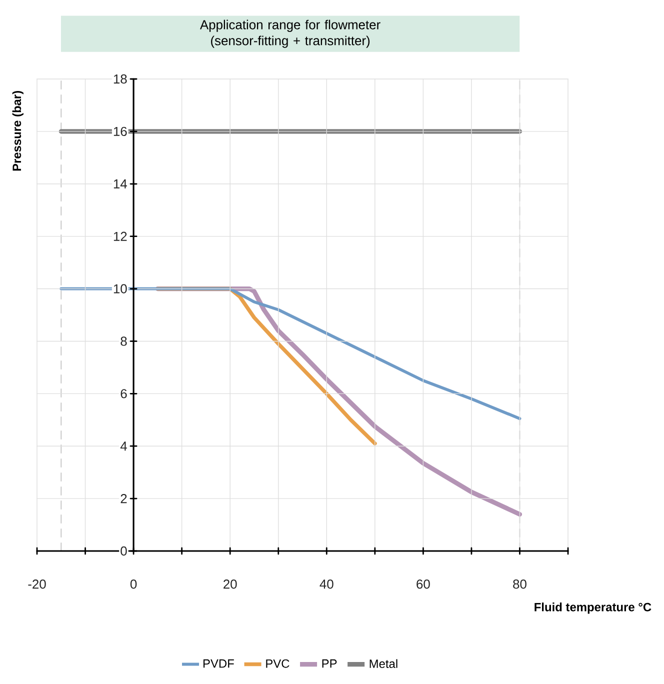 The image size is (664, 684). What do you see at coordinates (123, 446) in the screenshot?
I see `y-tick-label: 4` at bounding box center [123, 446].